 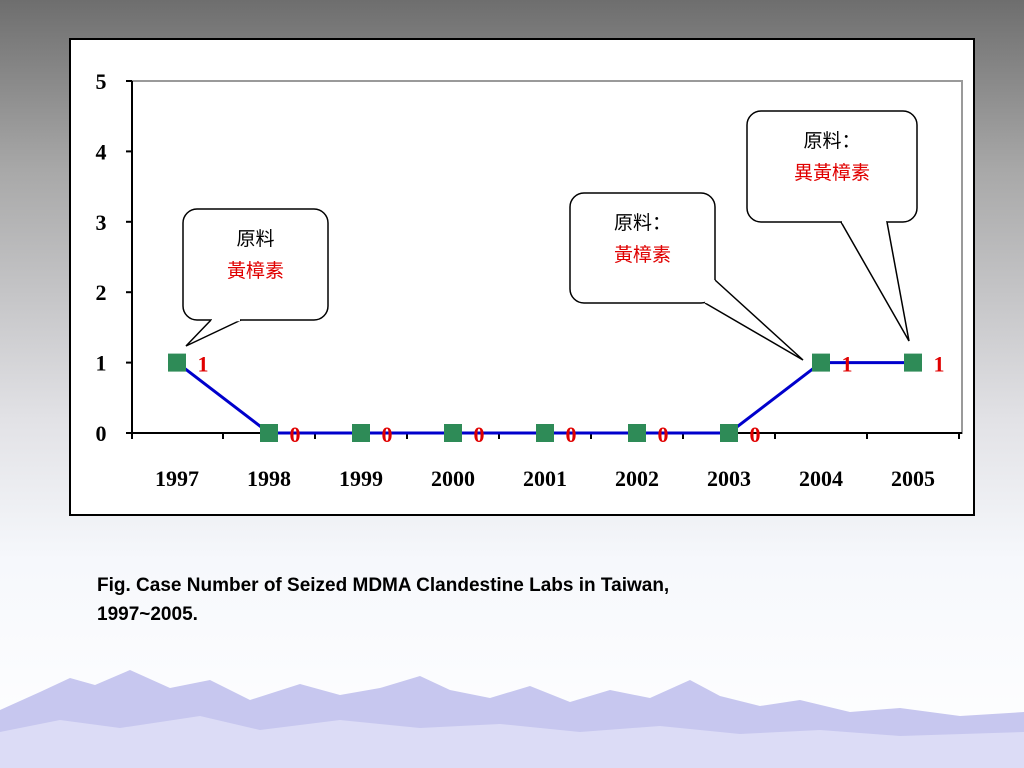 What do you see at coordinates (453, 478) in the screenshot?
I see `x-tick-label: 2000` at bounding box center [453, 478].